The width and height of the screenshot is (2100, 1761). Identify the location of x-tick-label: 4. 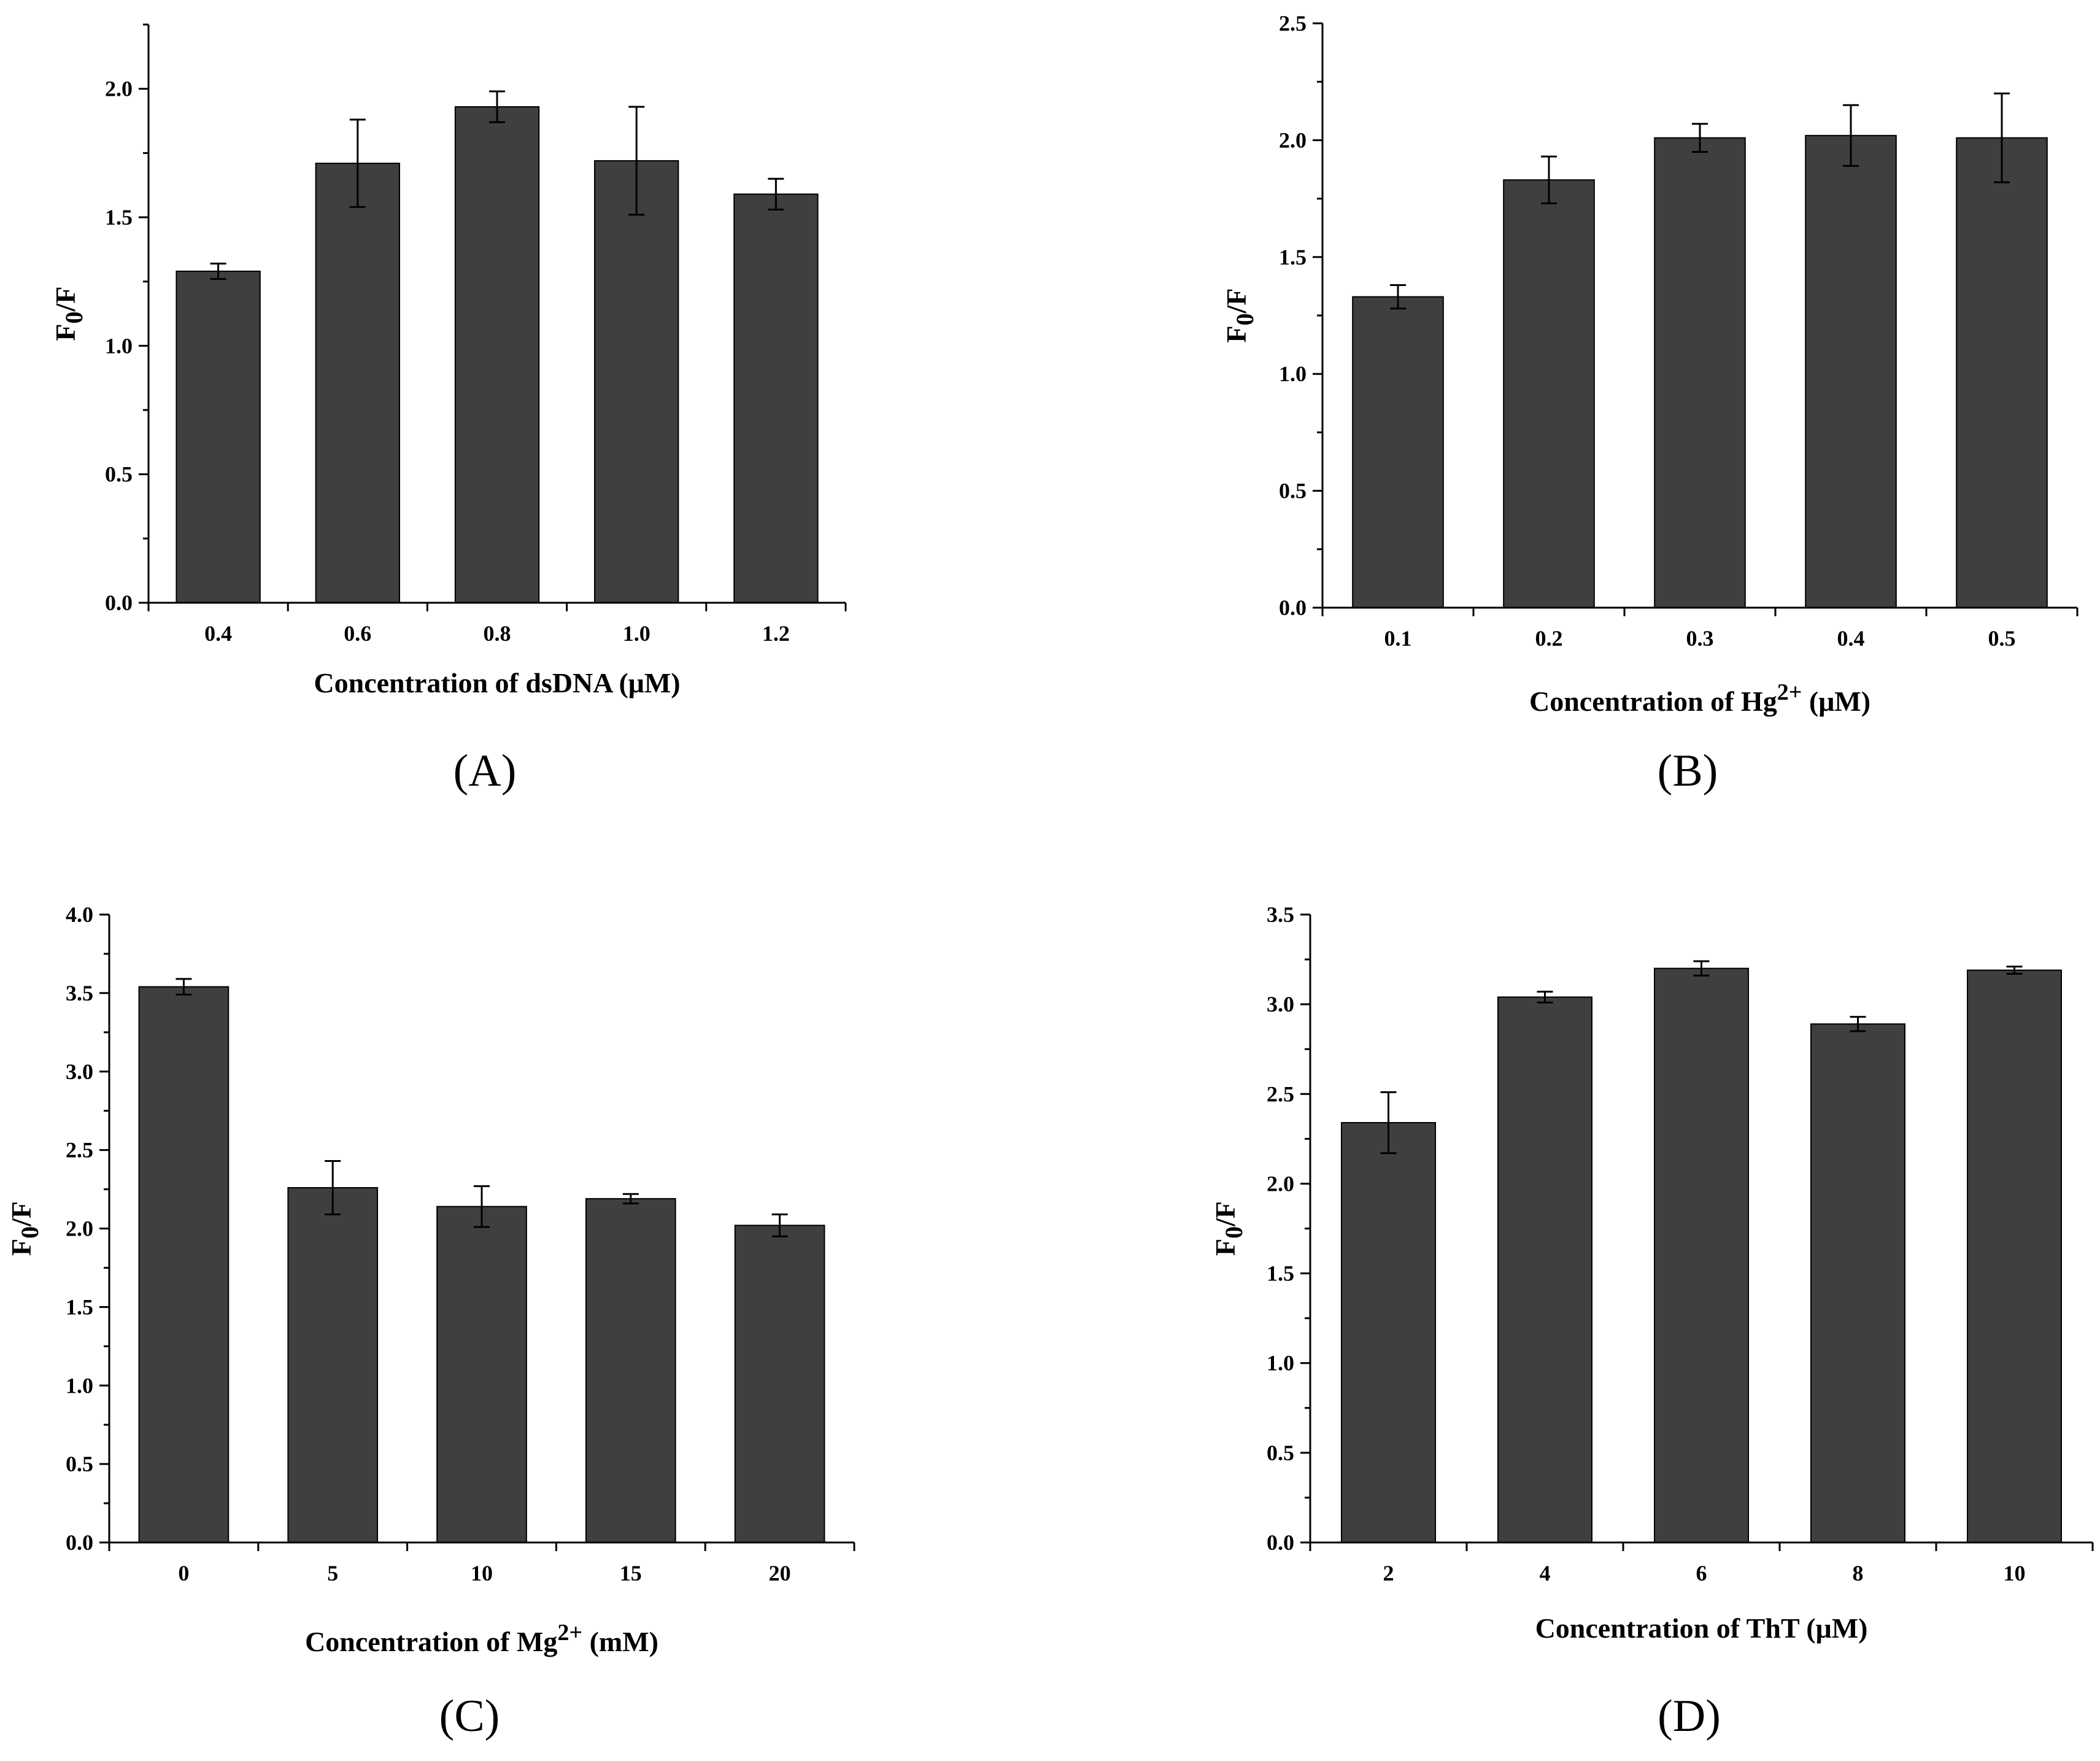
(1545, 1573).